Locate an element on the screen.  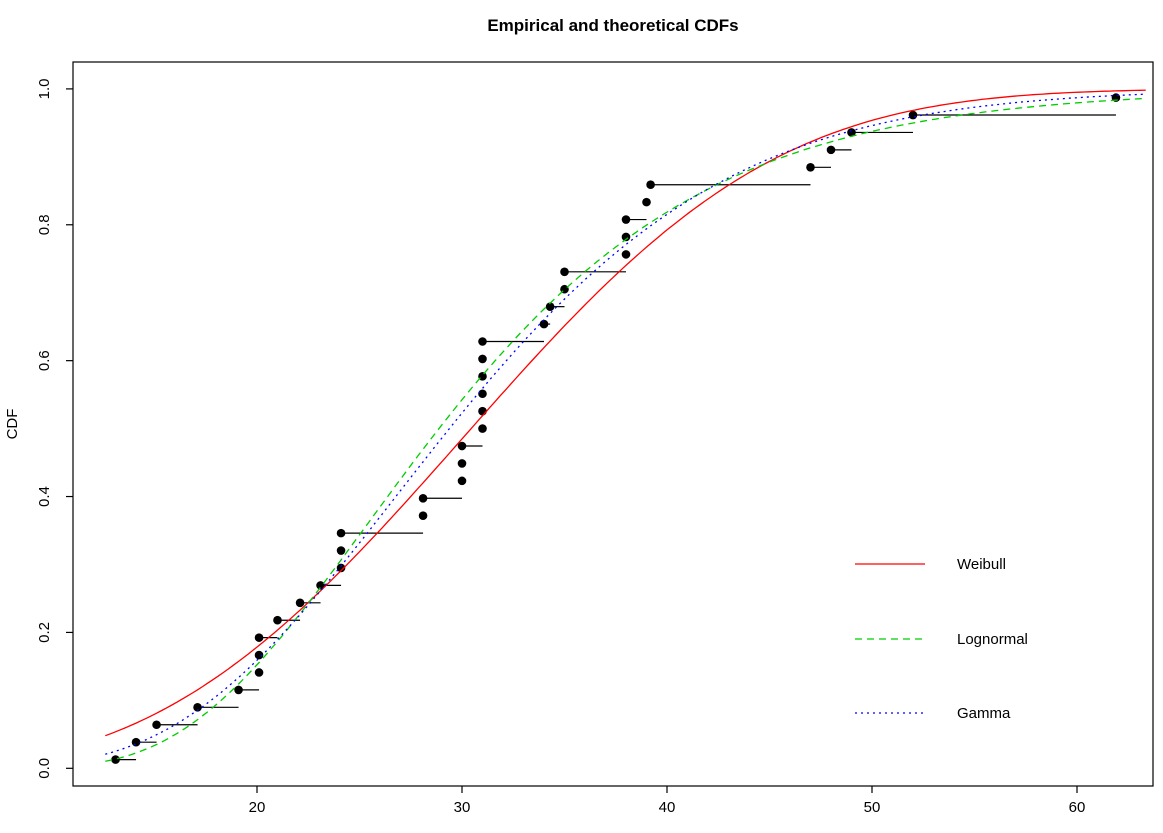
legend: Weibull Lognormal Gamma is located at coordinates (941, 639).